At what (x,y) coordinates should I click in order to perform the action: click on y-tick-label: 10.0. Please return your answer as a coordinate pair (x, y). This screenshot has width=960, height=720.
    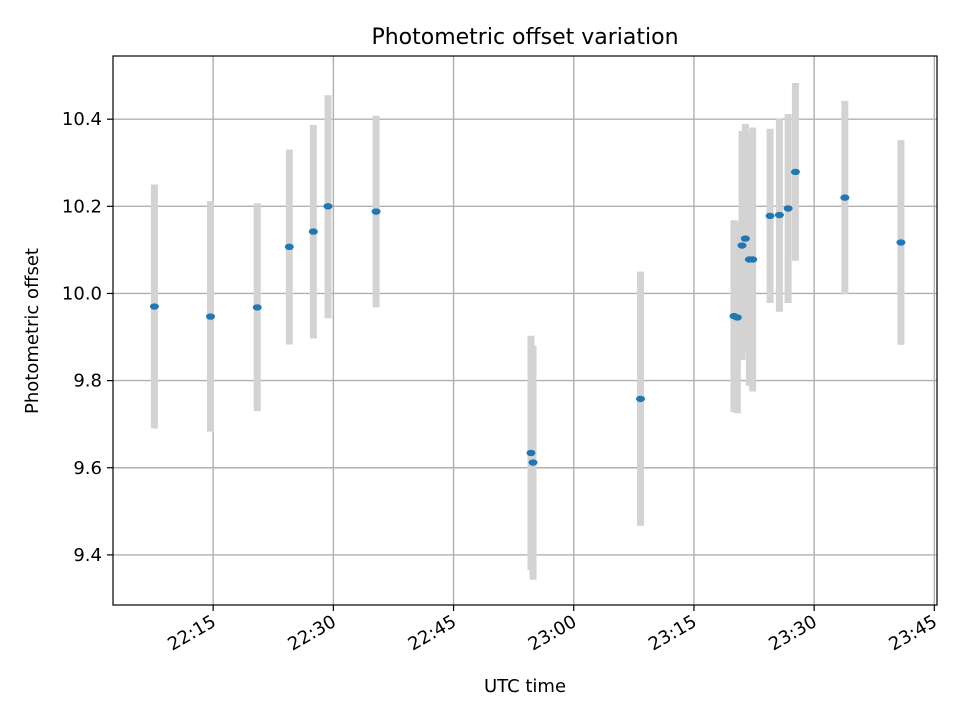
    Looking at the image, I should click on (82, 293).